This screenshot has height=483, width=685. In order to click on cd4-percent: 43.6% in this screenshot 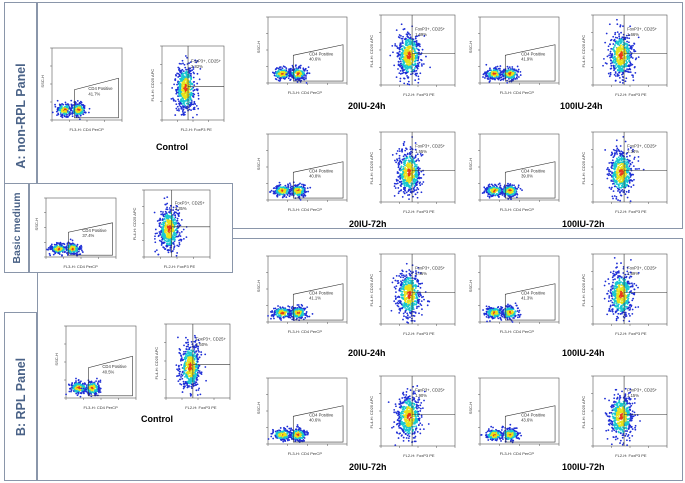, I will do `click(527, 420)`.